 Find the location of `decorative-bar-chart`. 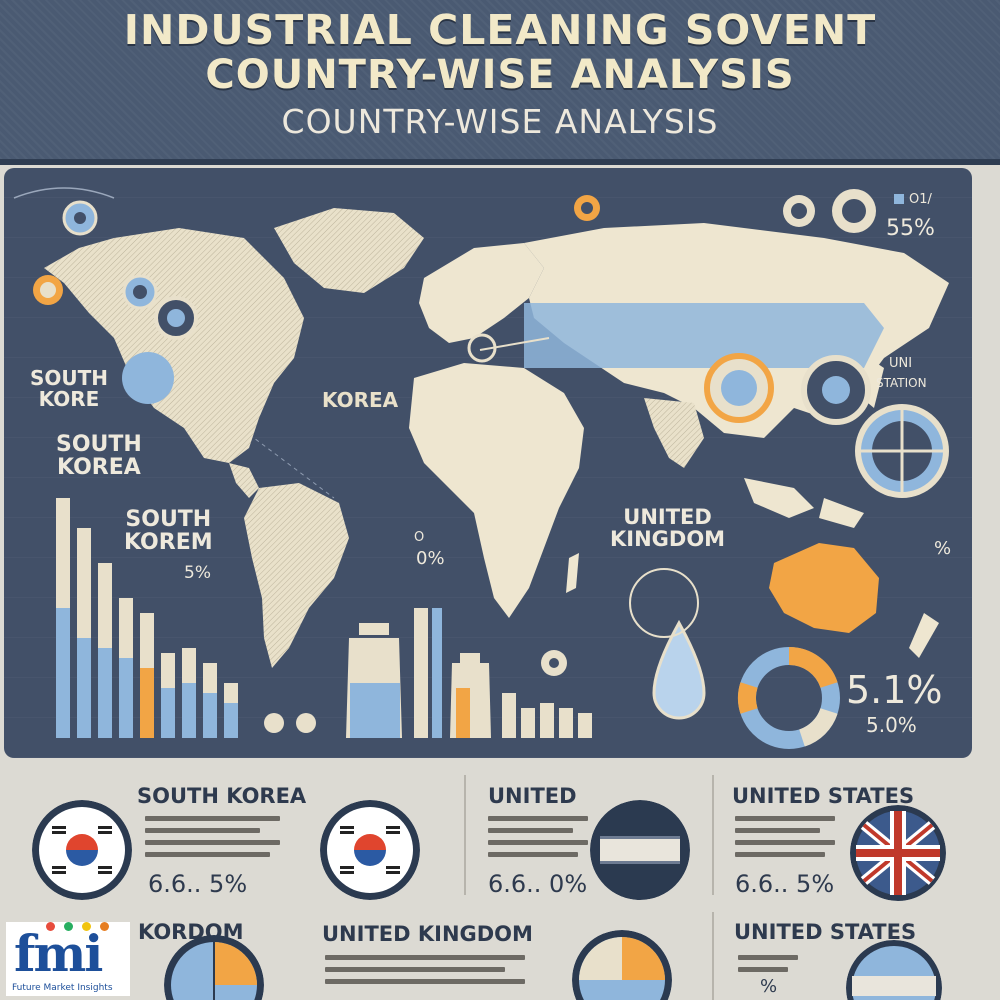

decorative-bar-chart is located at coordinates (147, 618).